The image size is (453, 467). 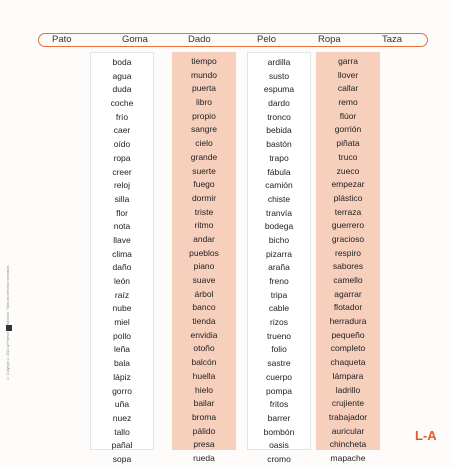 I want to click on word-item: libro, so click(x=204, y=102).